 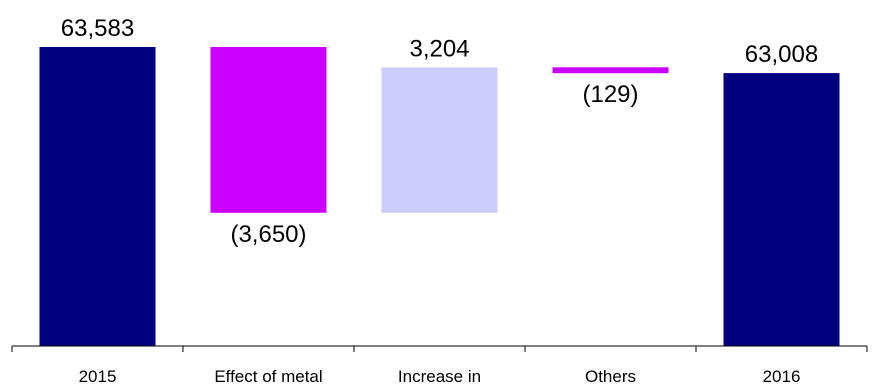 What do you see at coordinates (782, 375) in the screenshot?
I see `category-label: 2016` at bounding box center [782, 375].